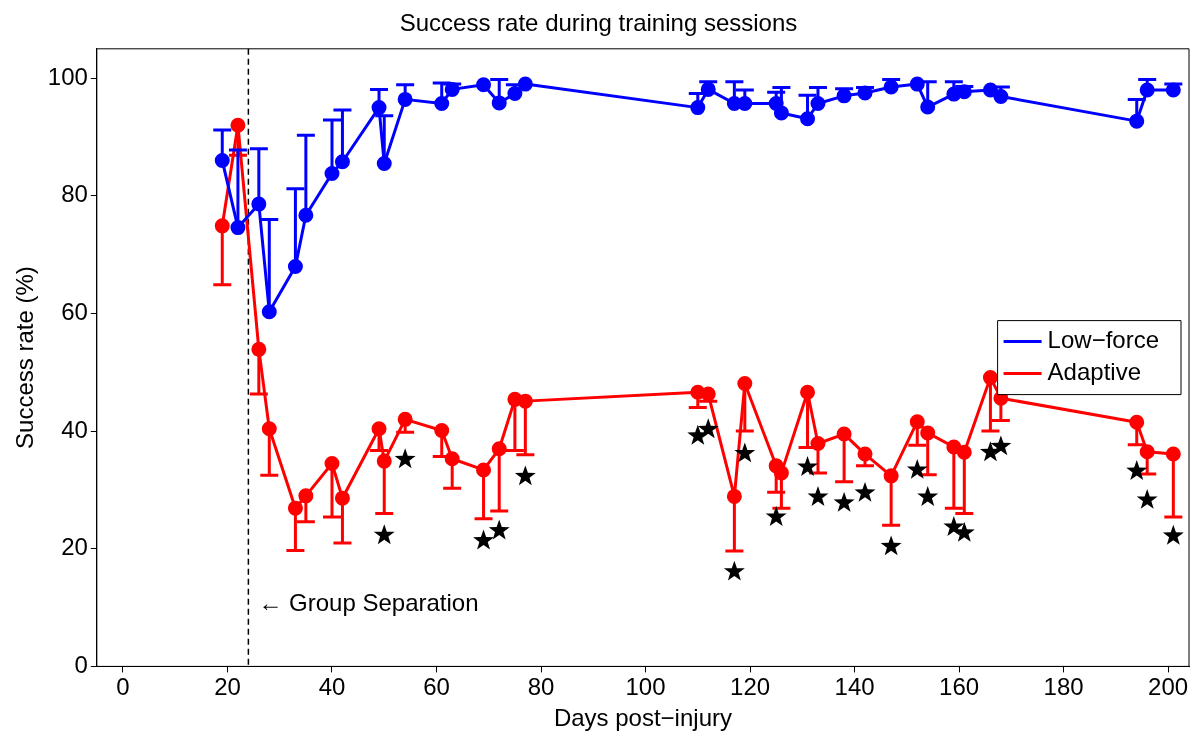  What do you see at coordinates (227, 687) in the screenshot?
I see `x-tick-label: 20` at bounding box center [227, 687].